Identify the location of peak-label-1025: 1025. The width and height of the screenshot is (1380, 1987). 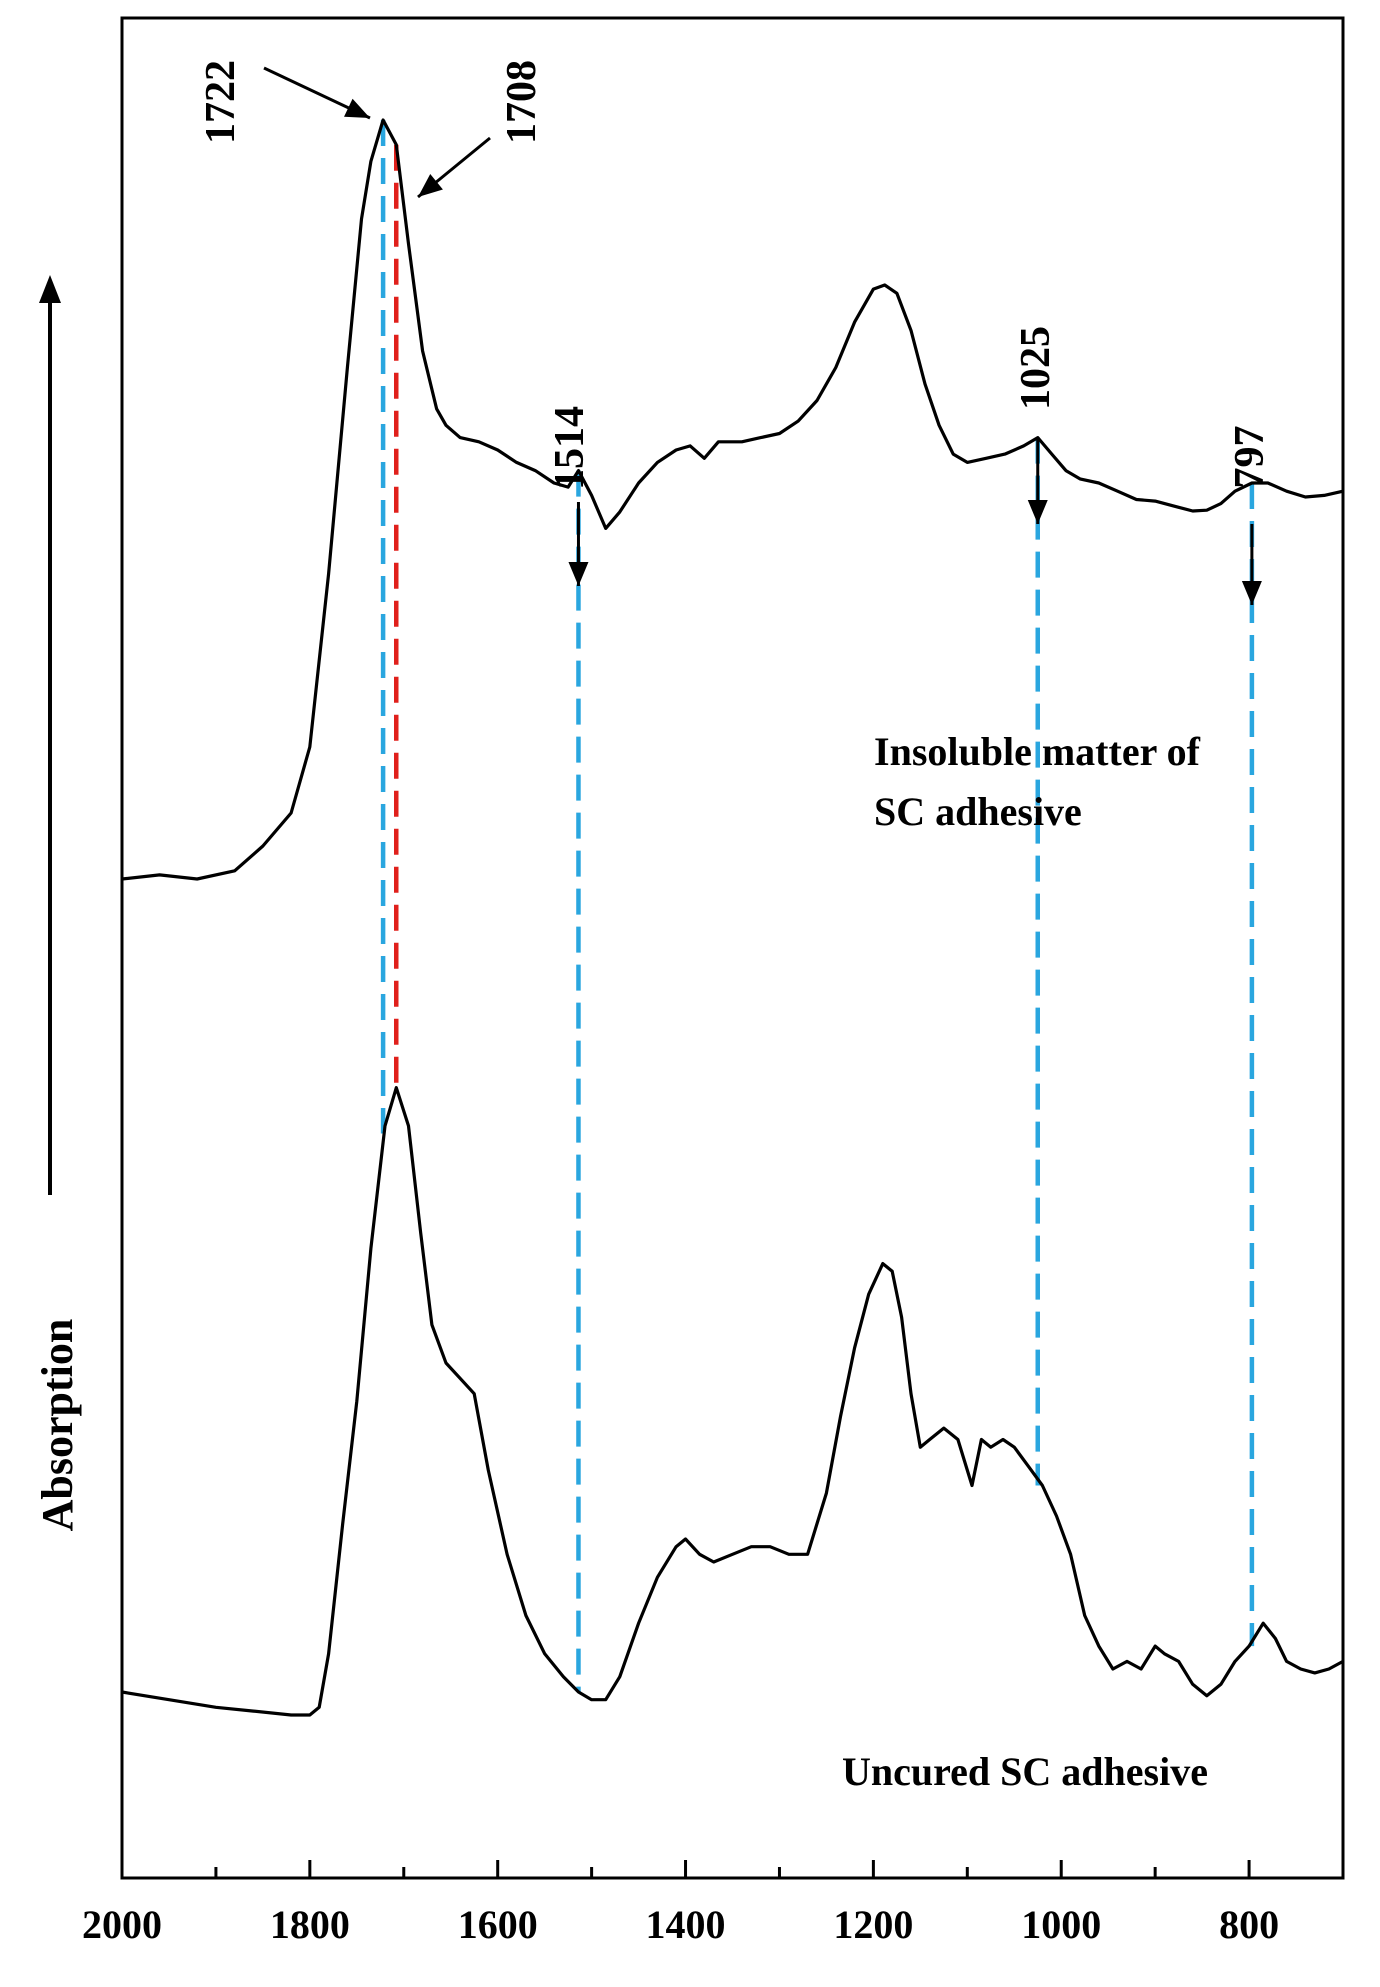
(1036, 368).